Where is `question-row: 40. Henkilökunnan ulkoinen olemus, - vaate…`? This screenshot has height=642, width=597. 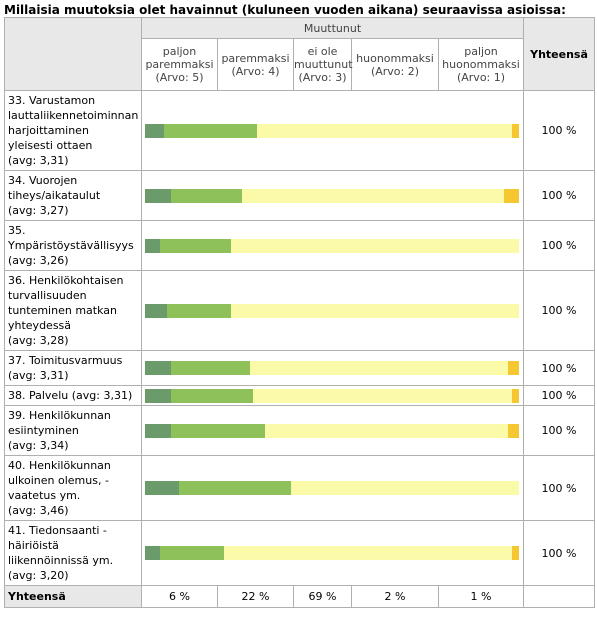
question-row: 40. Henkilökunnan ulkoinen olemus, - vaate… is located at coordinates (300, 488).